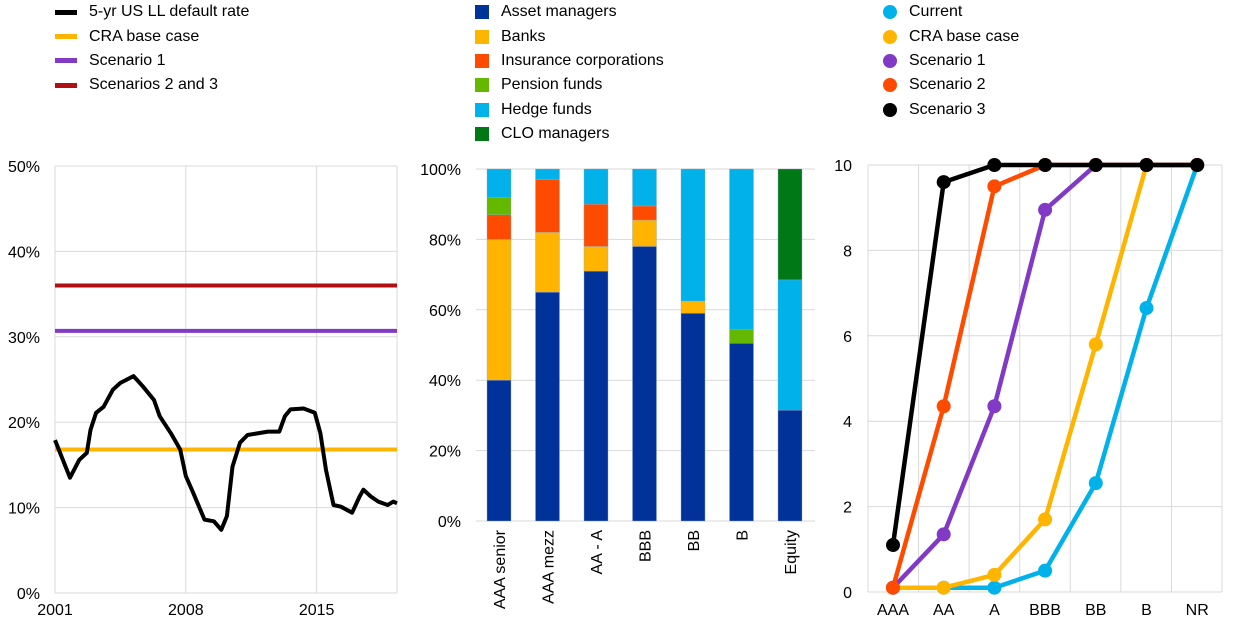 This screenshot has width=1240, height=629. Describe the element at coordinates (523, 36) in the screenshot. I see `legend-label: Banks` at that location.